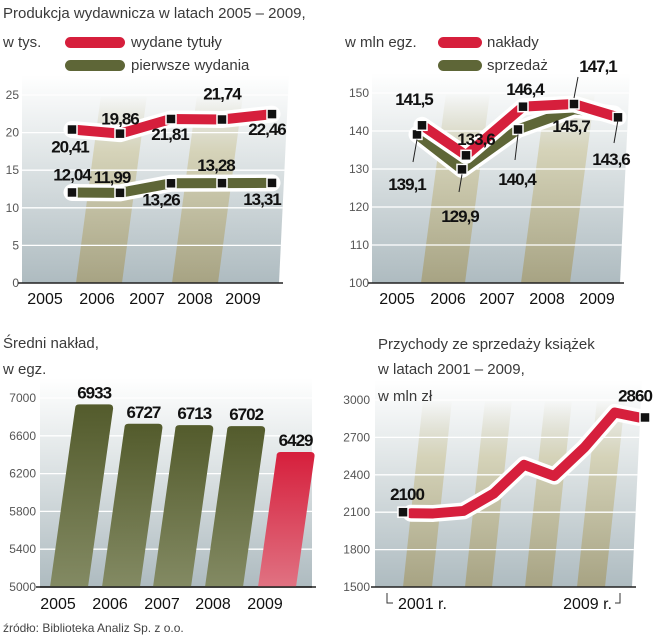  Describe the element at coordinates (451, 369) in the screenshot. I see `chart4-subtitle: w latach 2001 – 2009,` at that location.